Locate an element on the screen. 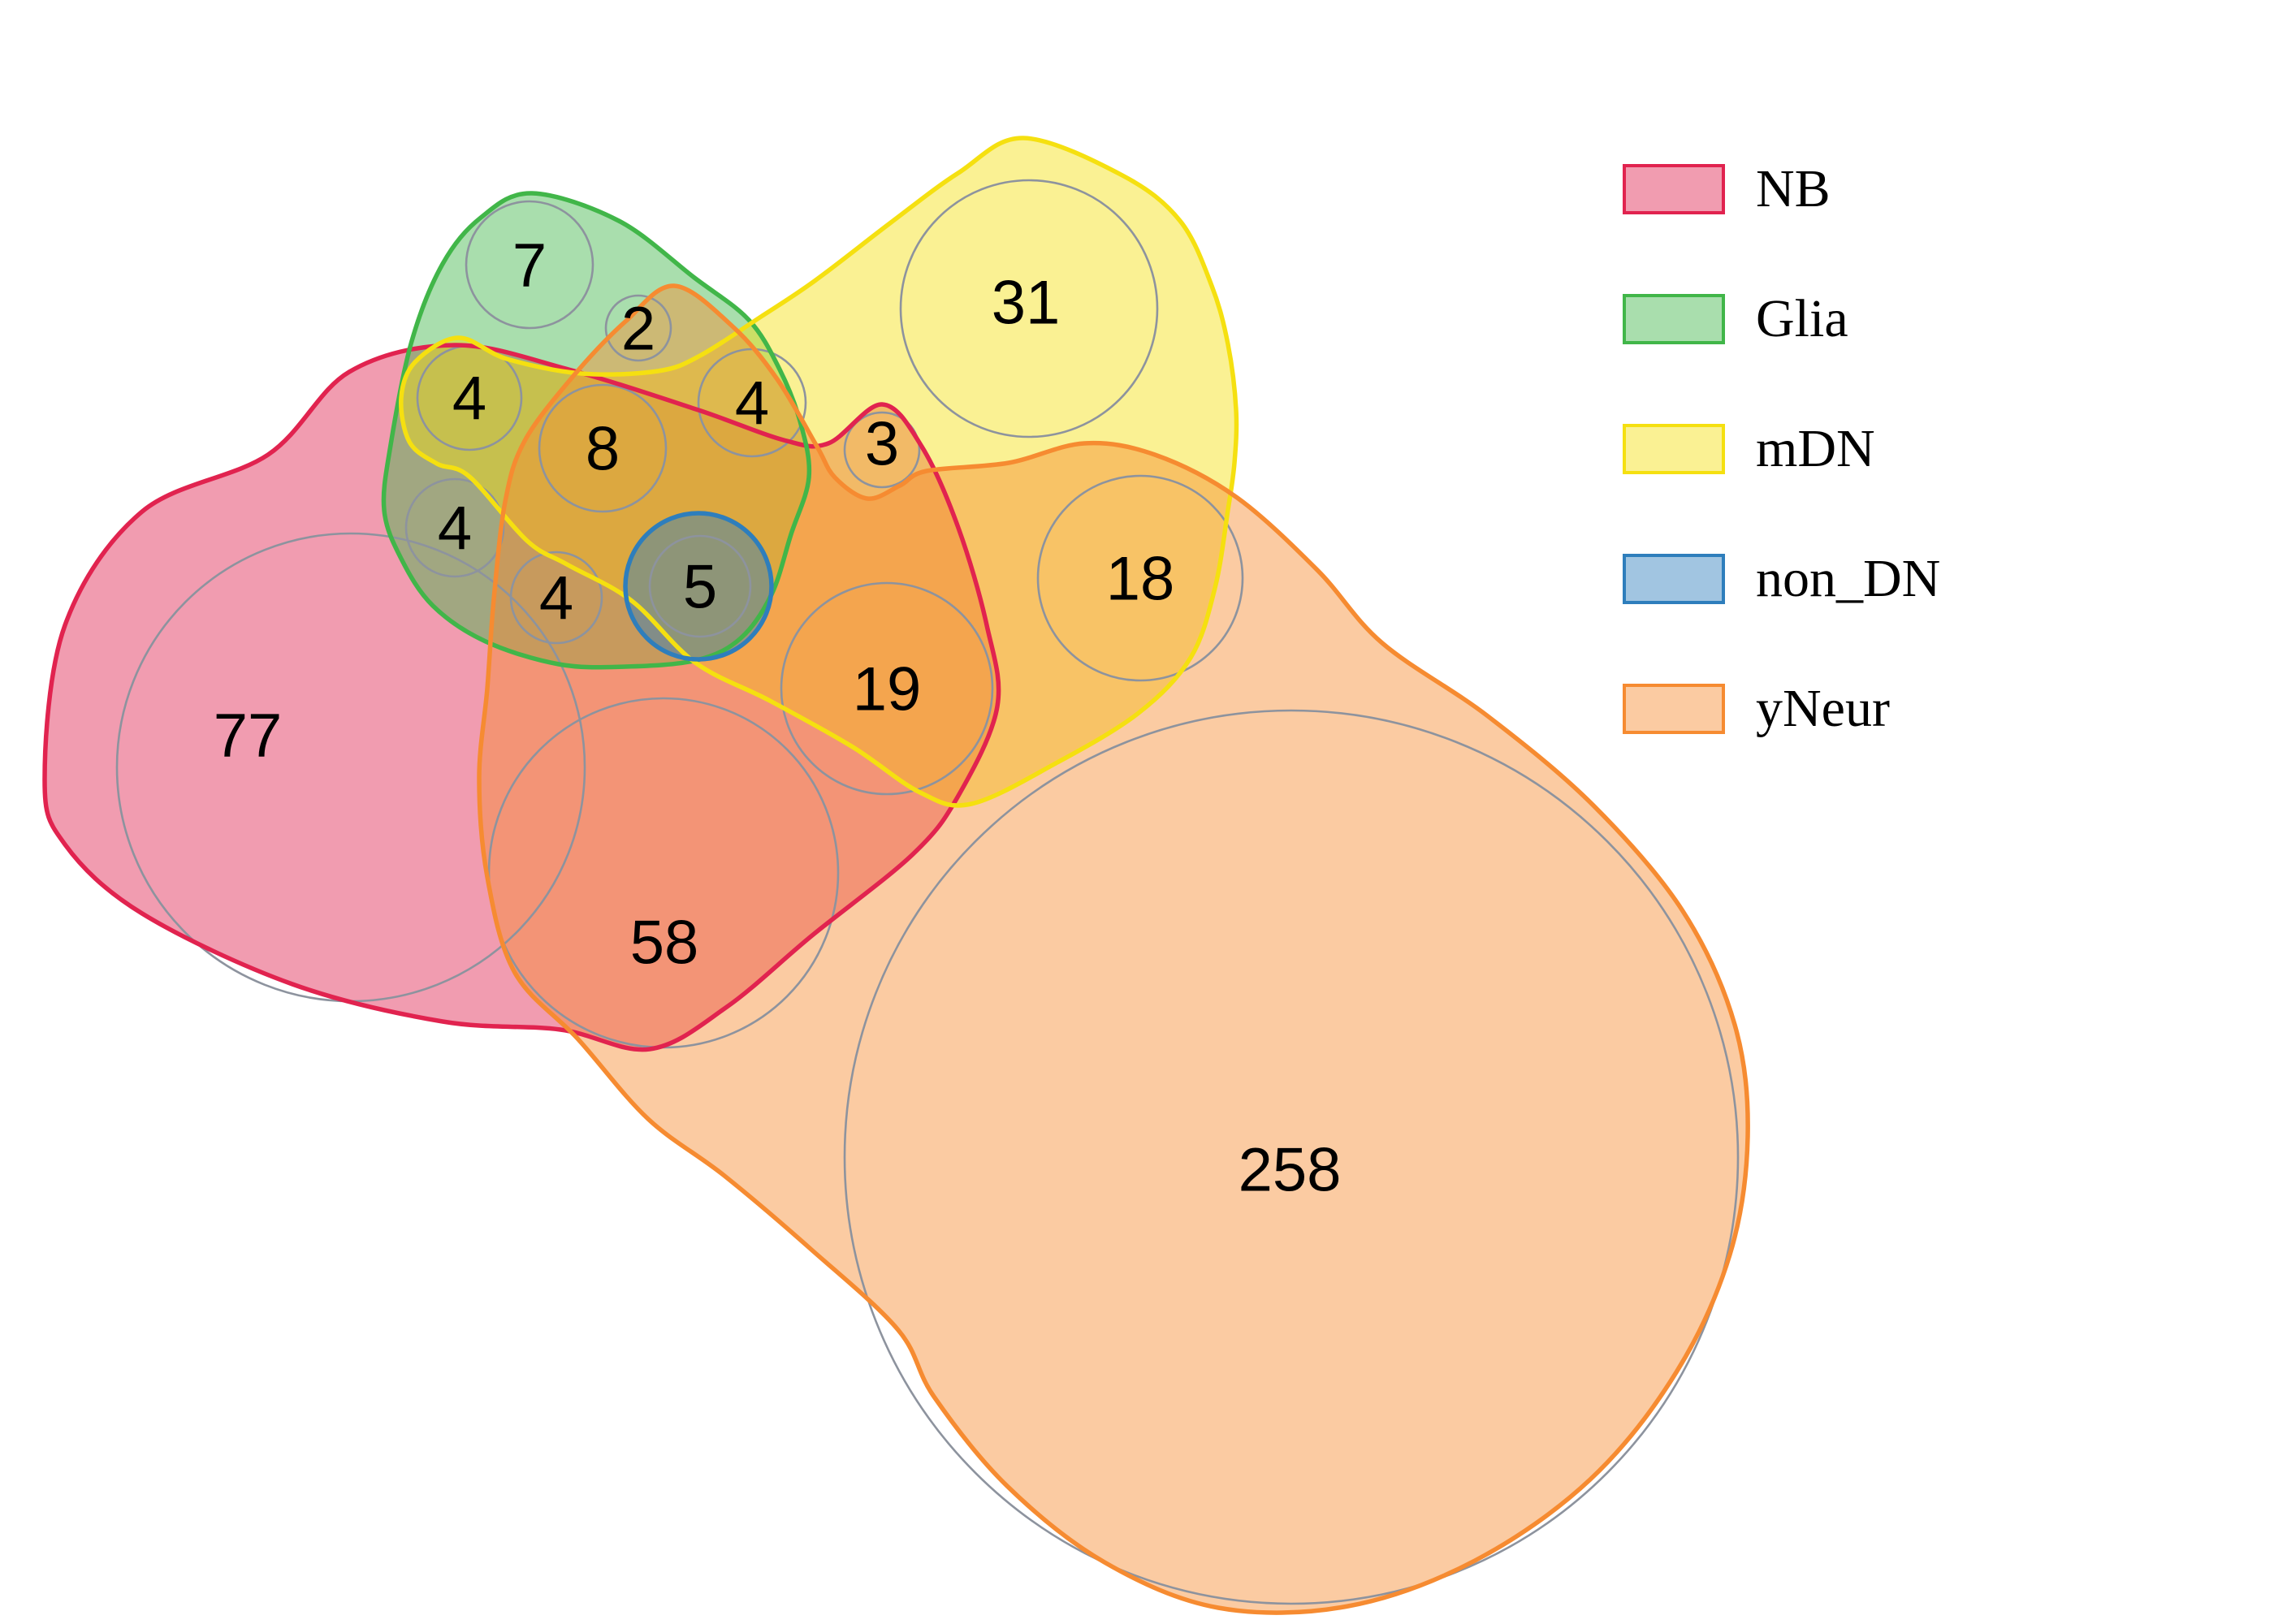 This screenshot has width=2274, height=1624. legend-item-non_DN: non_DN is located at coordinates (1782, 578).